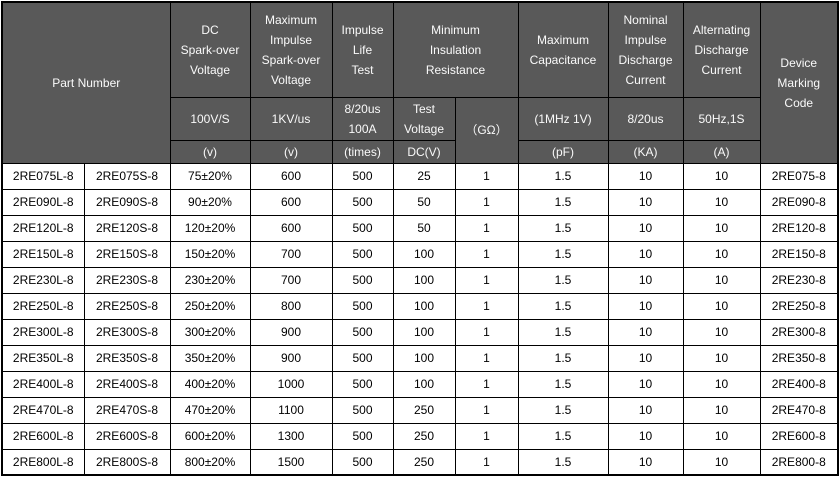  I want to click on table-cell: 1300, so click(291, 436).